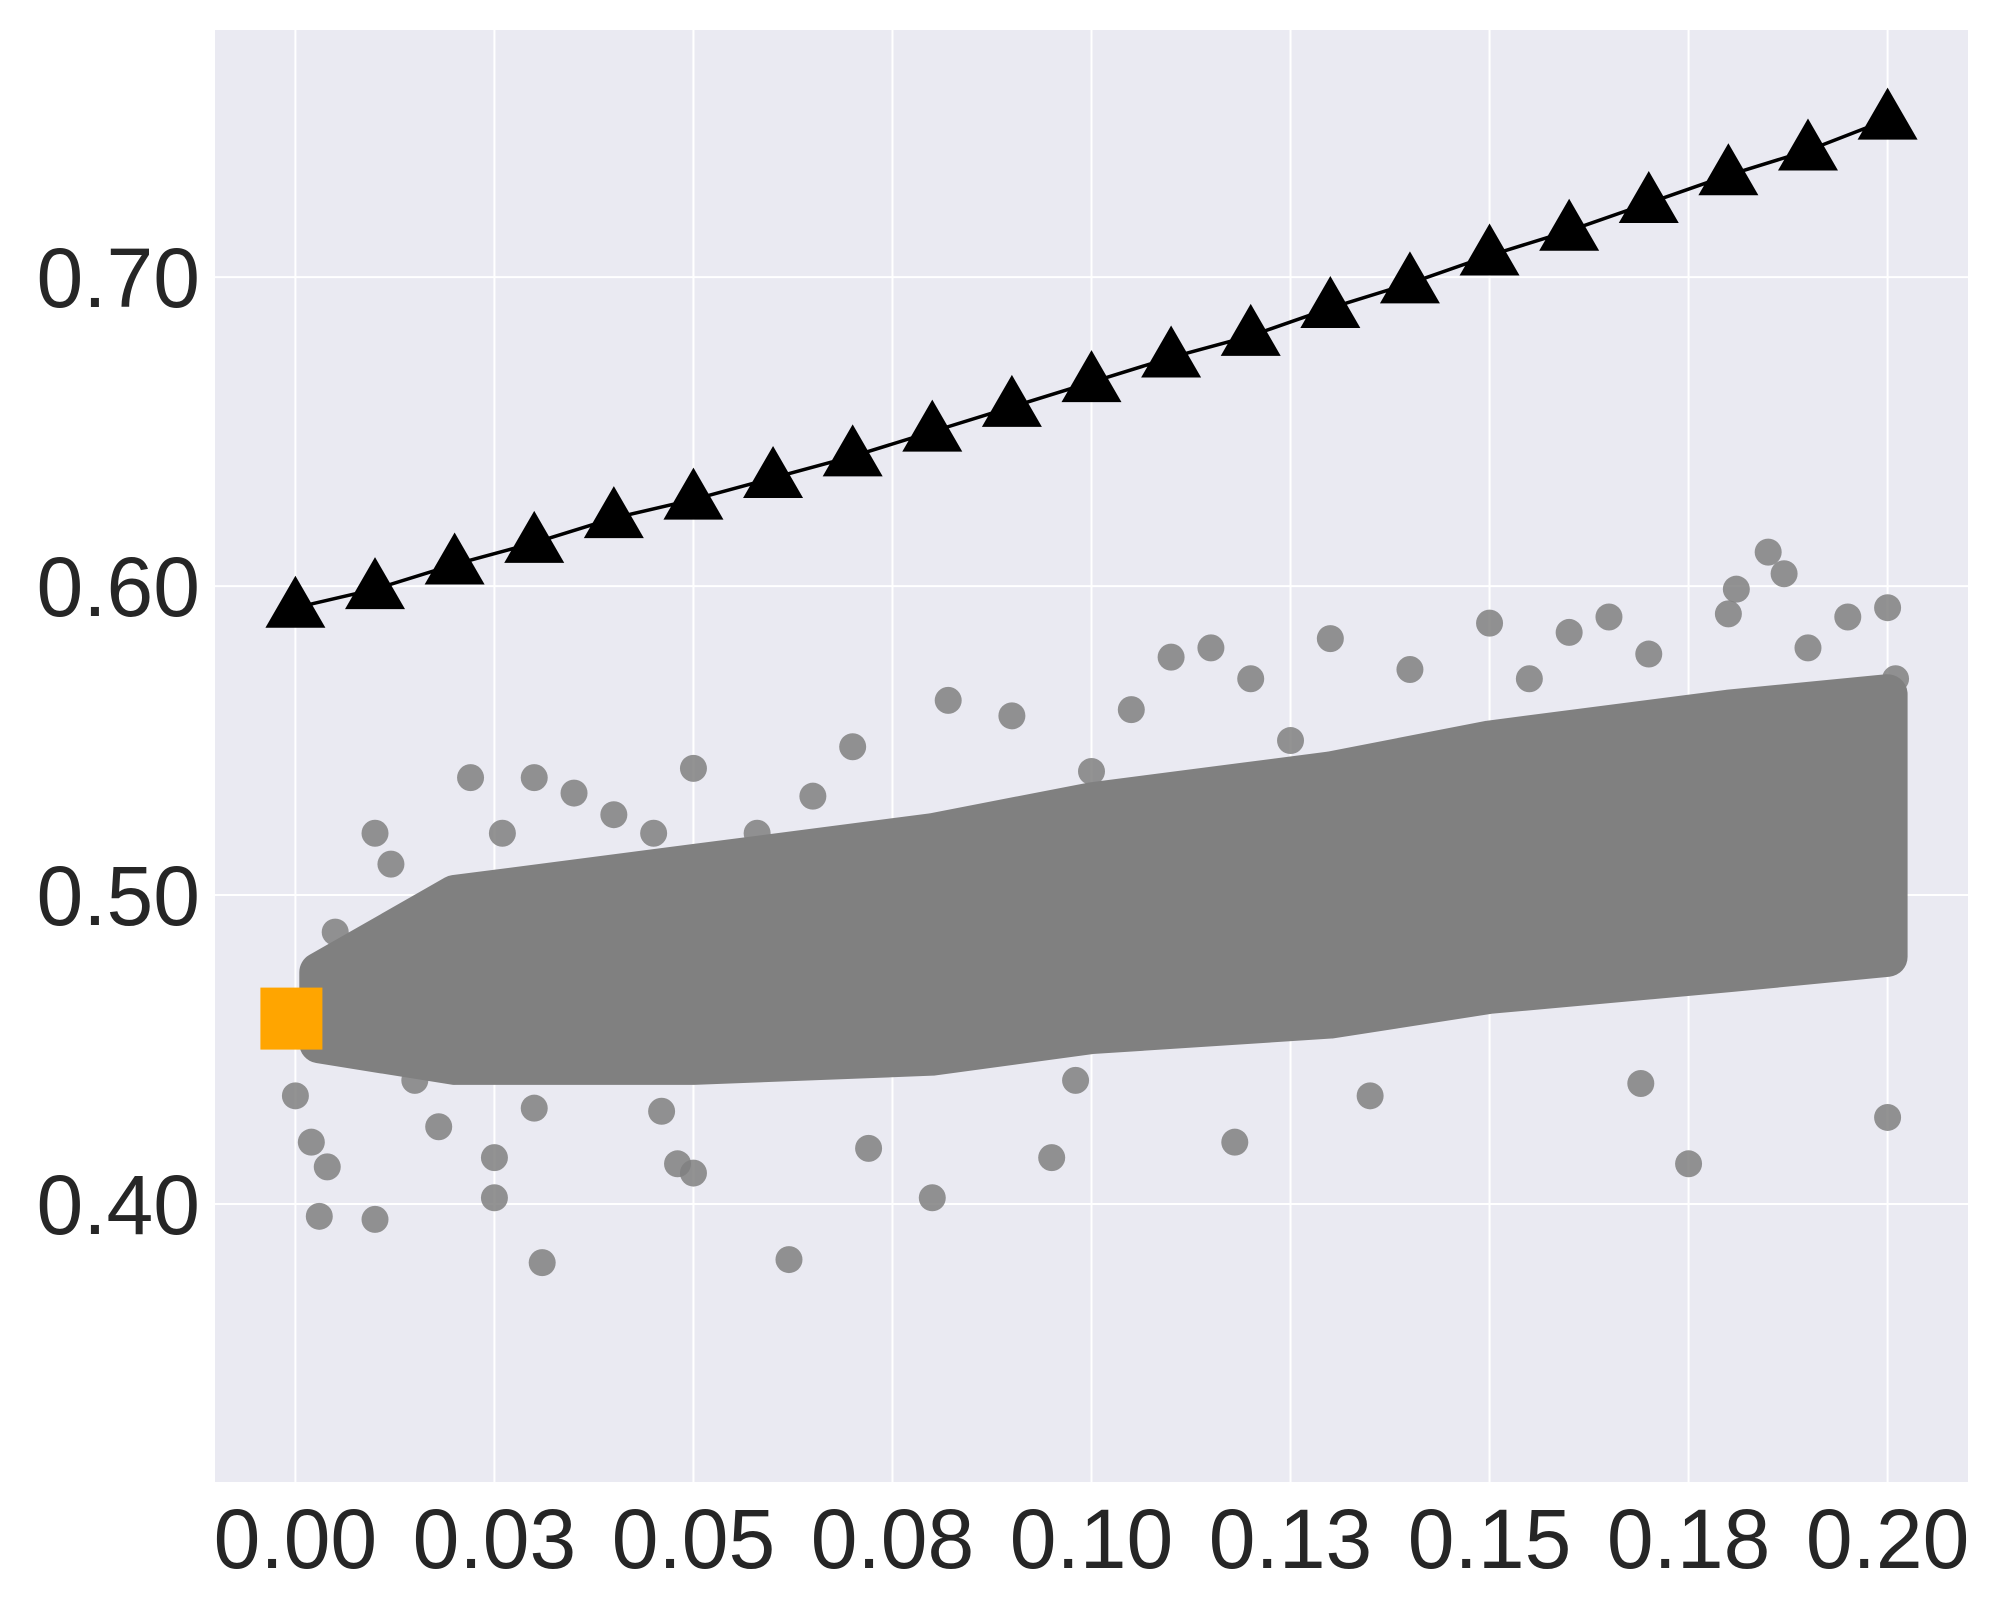 This screenshot has height=1600, width=2000. Describe the element at coordinates (1689, 1539) in the screenshot. I see `x-tick-label: 0.18` at that location.